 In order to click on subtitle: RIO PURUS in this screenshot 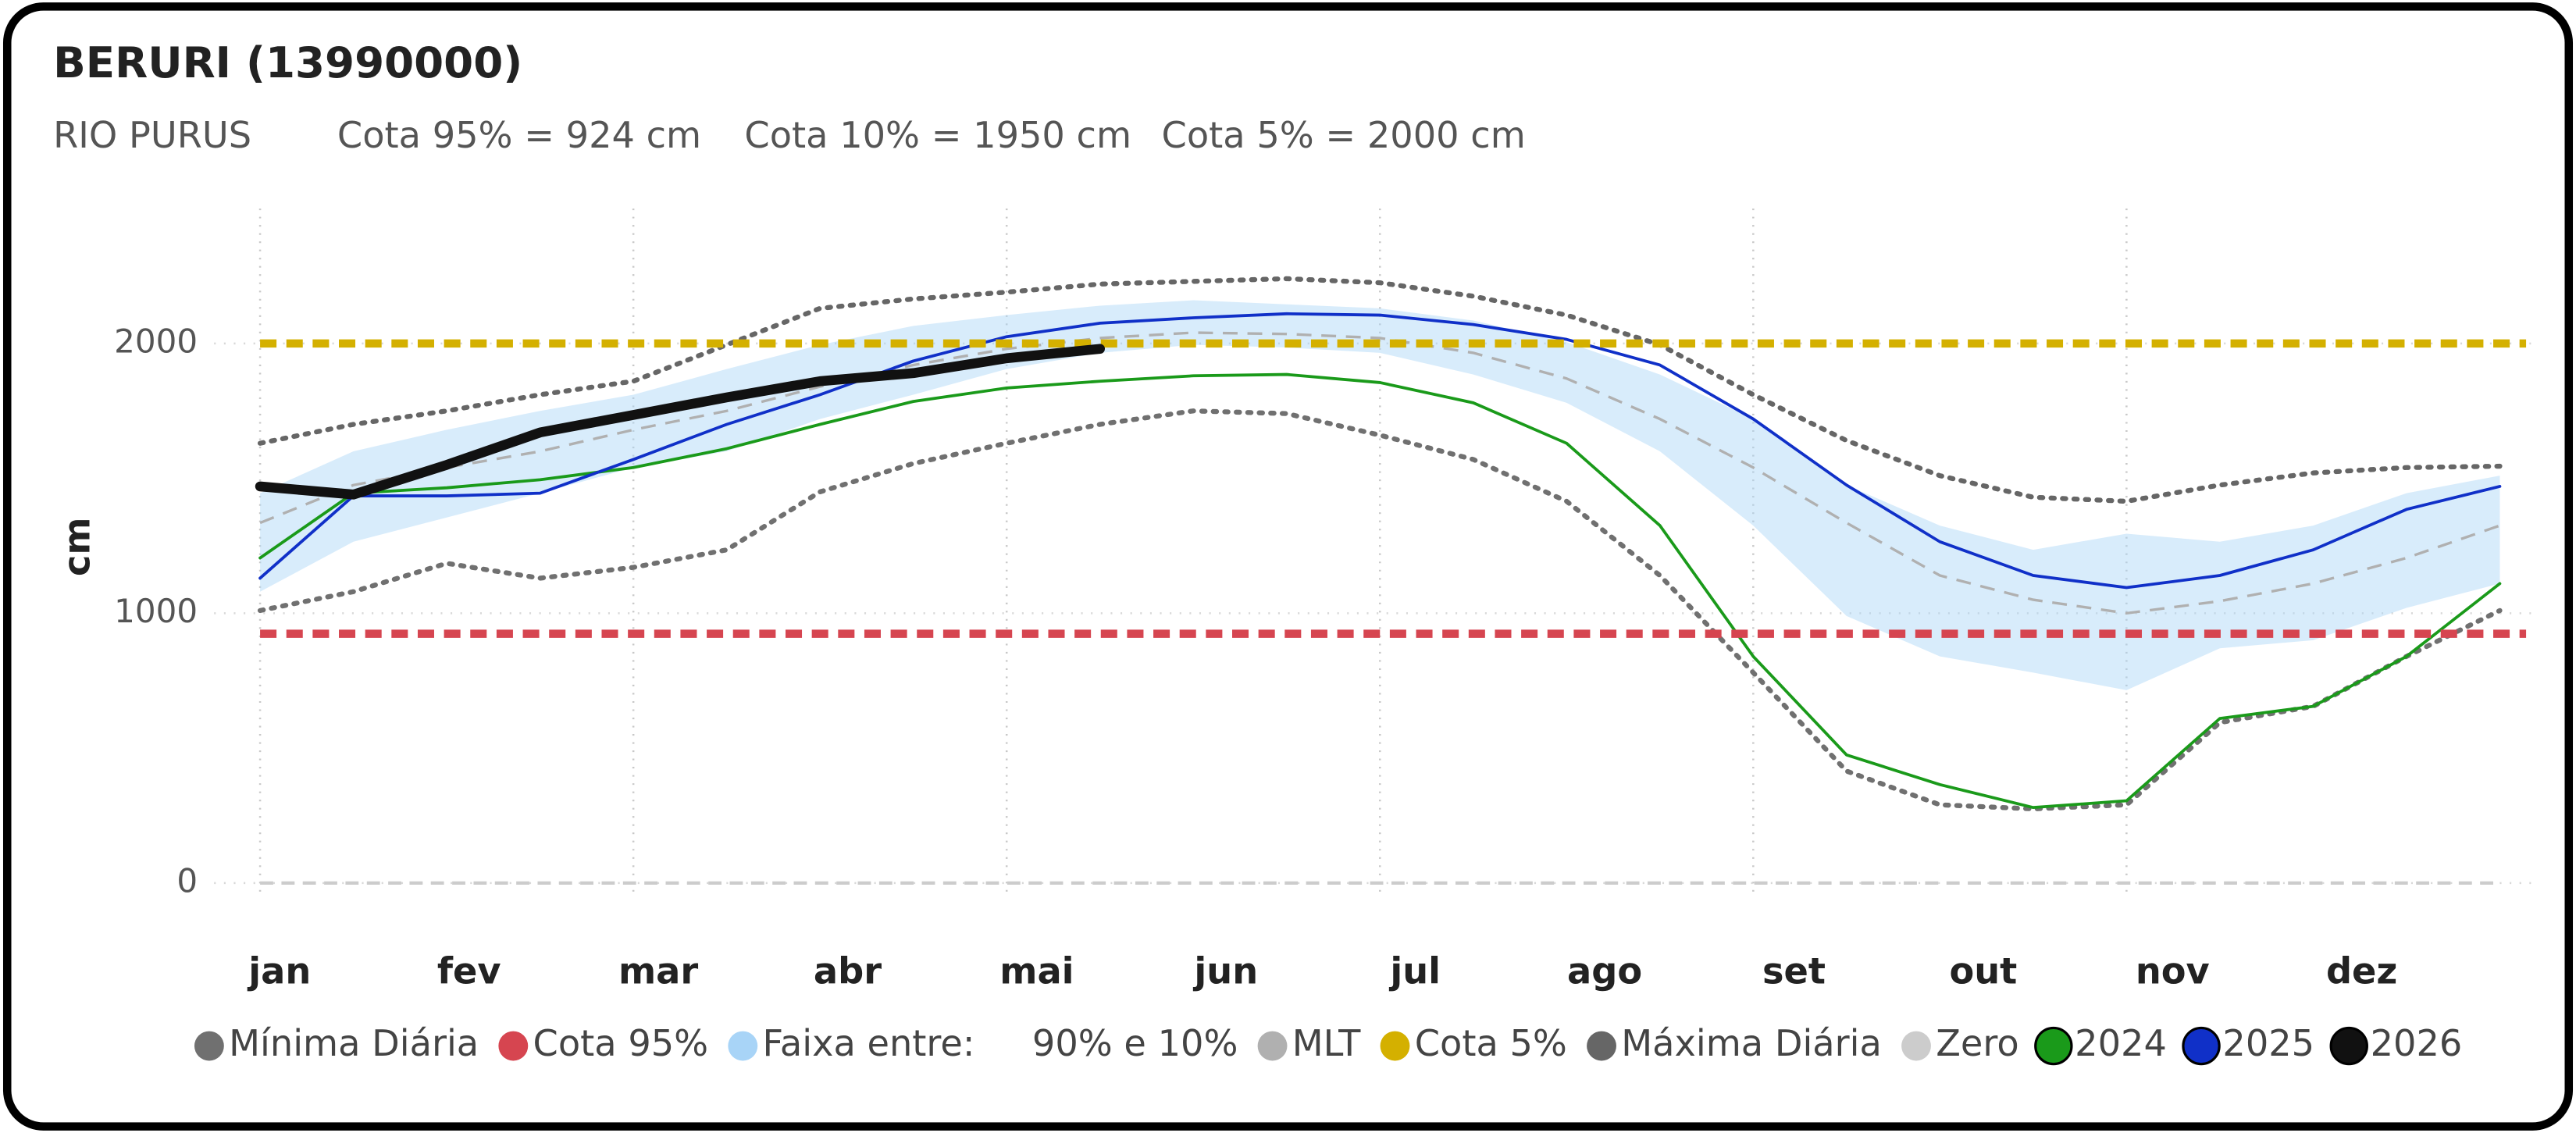, I will do `click(152, 135)`.